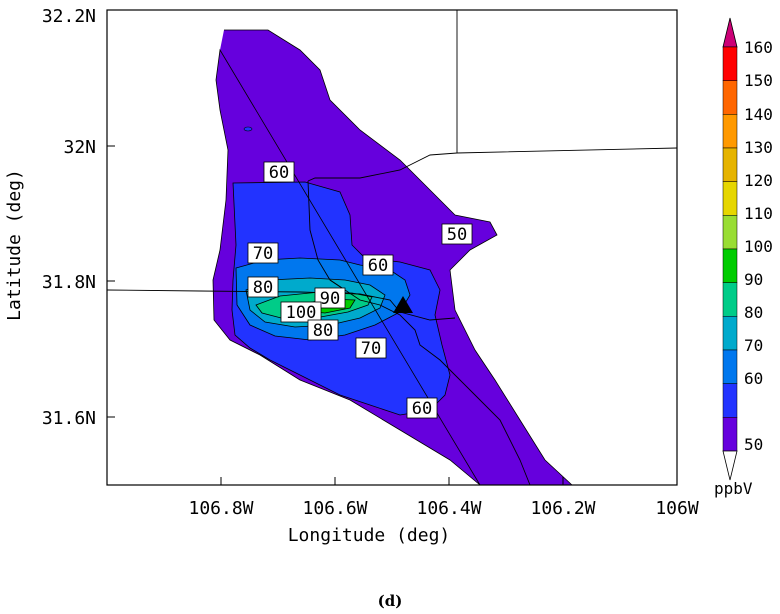 The image size is (780, 614). I want to click on x-tick-label: 106.8W, so click(220, 508).